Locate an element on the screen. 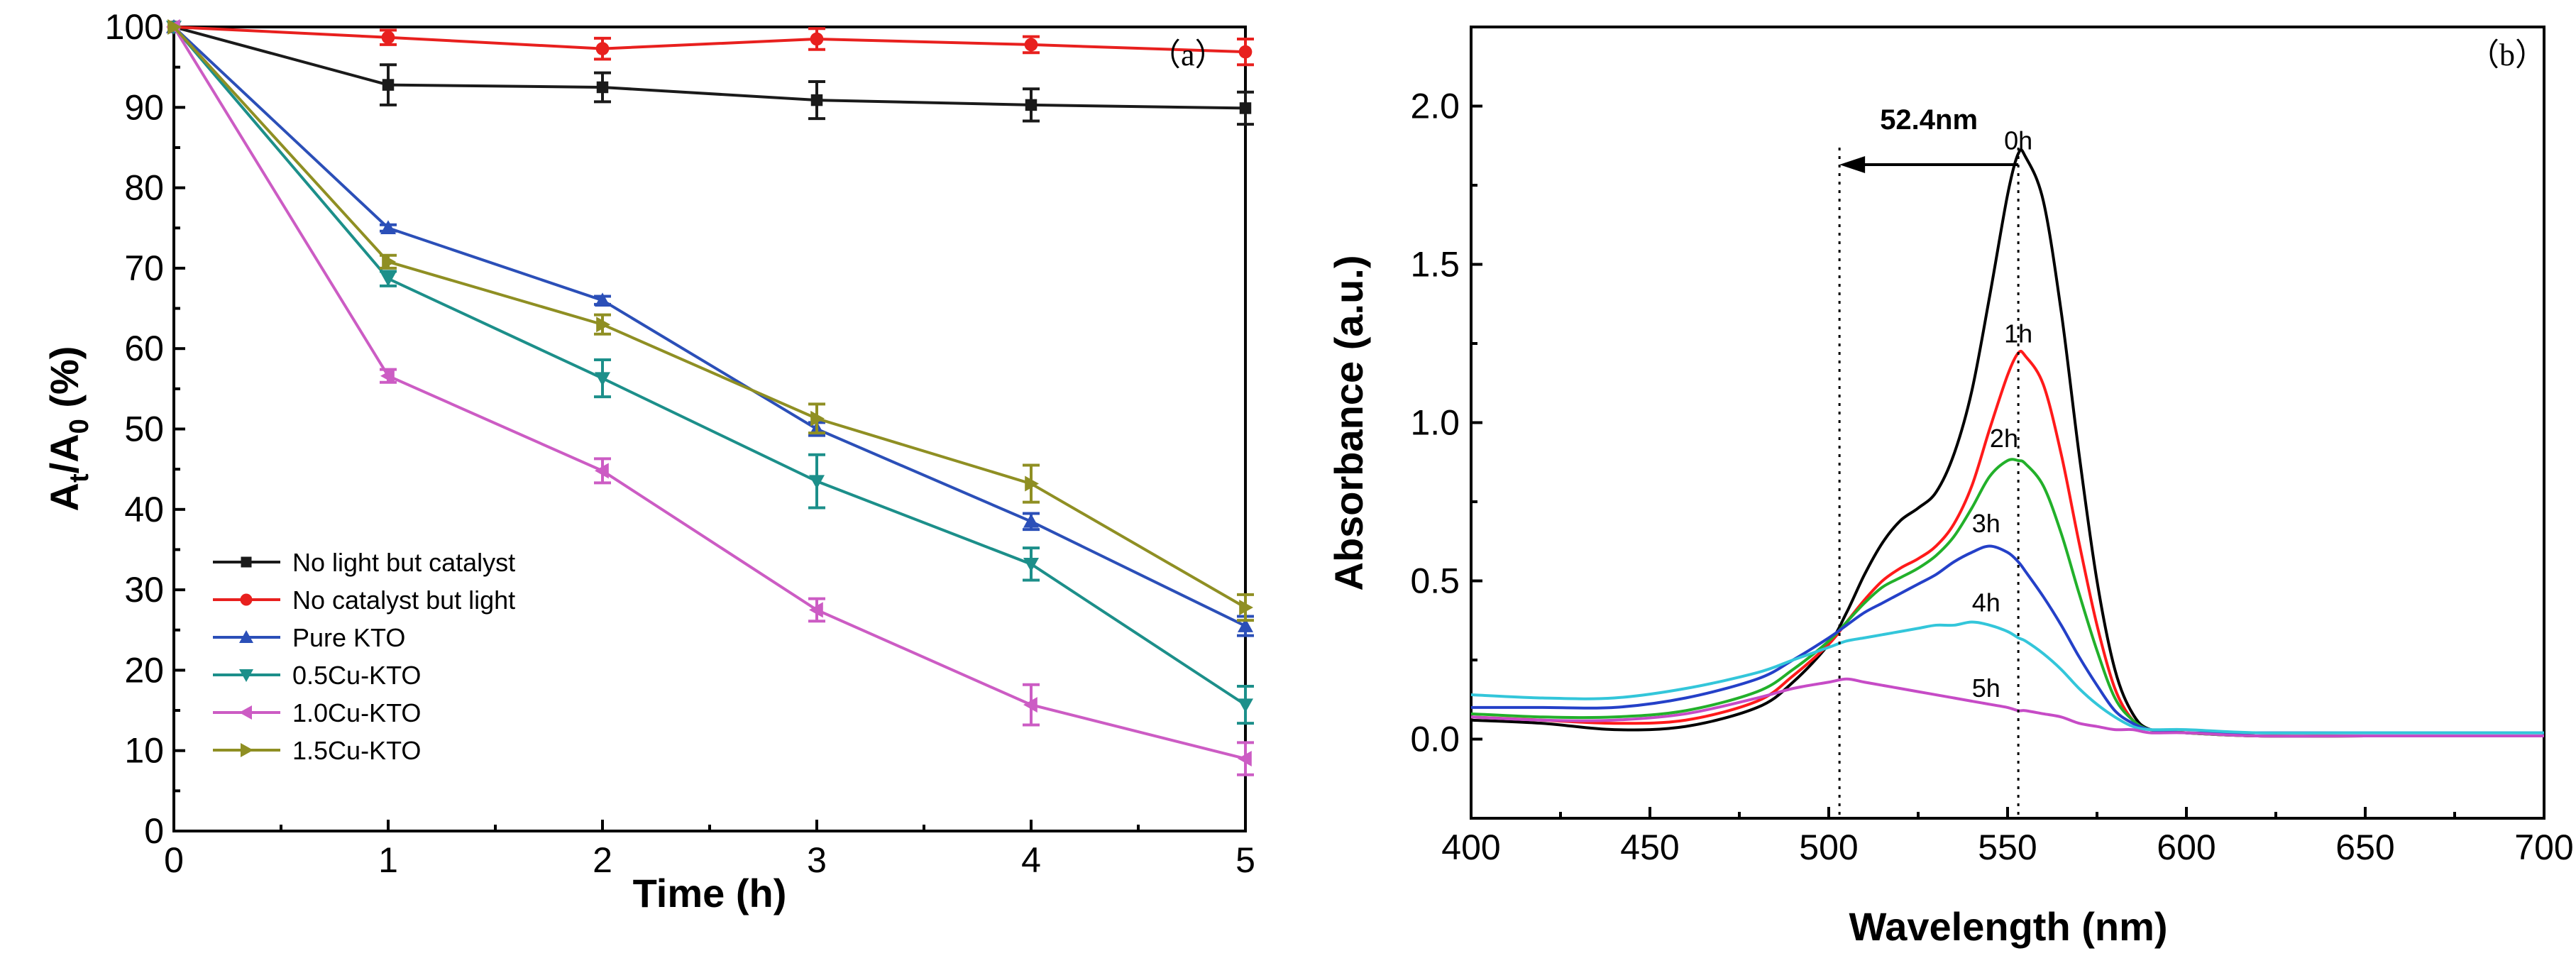 This screenshot has height=968, width=2576. legend-label: 1.5Cu-KTO is located at coordinates (356, 750).